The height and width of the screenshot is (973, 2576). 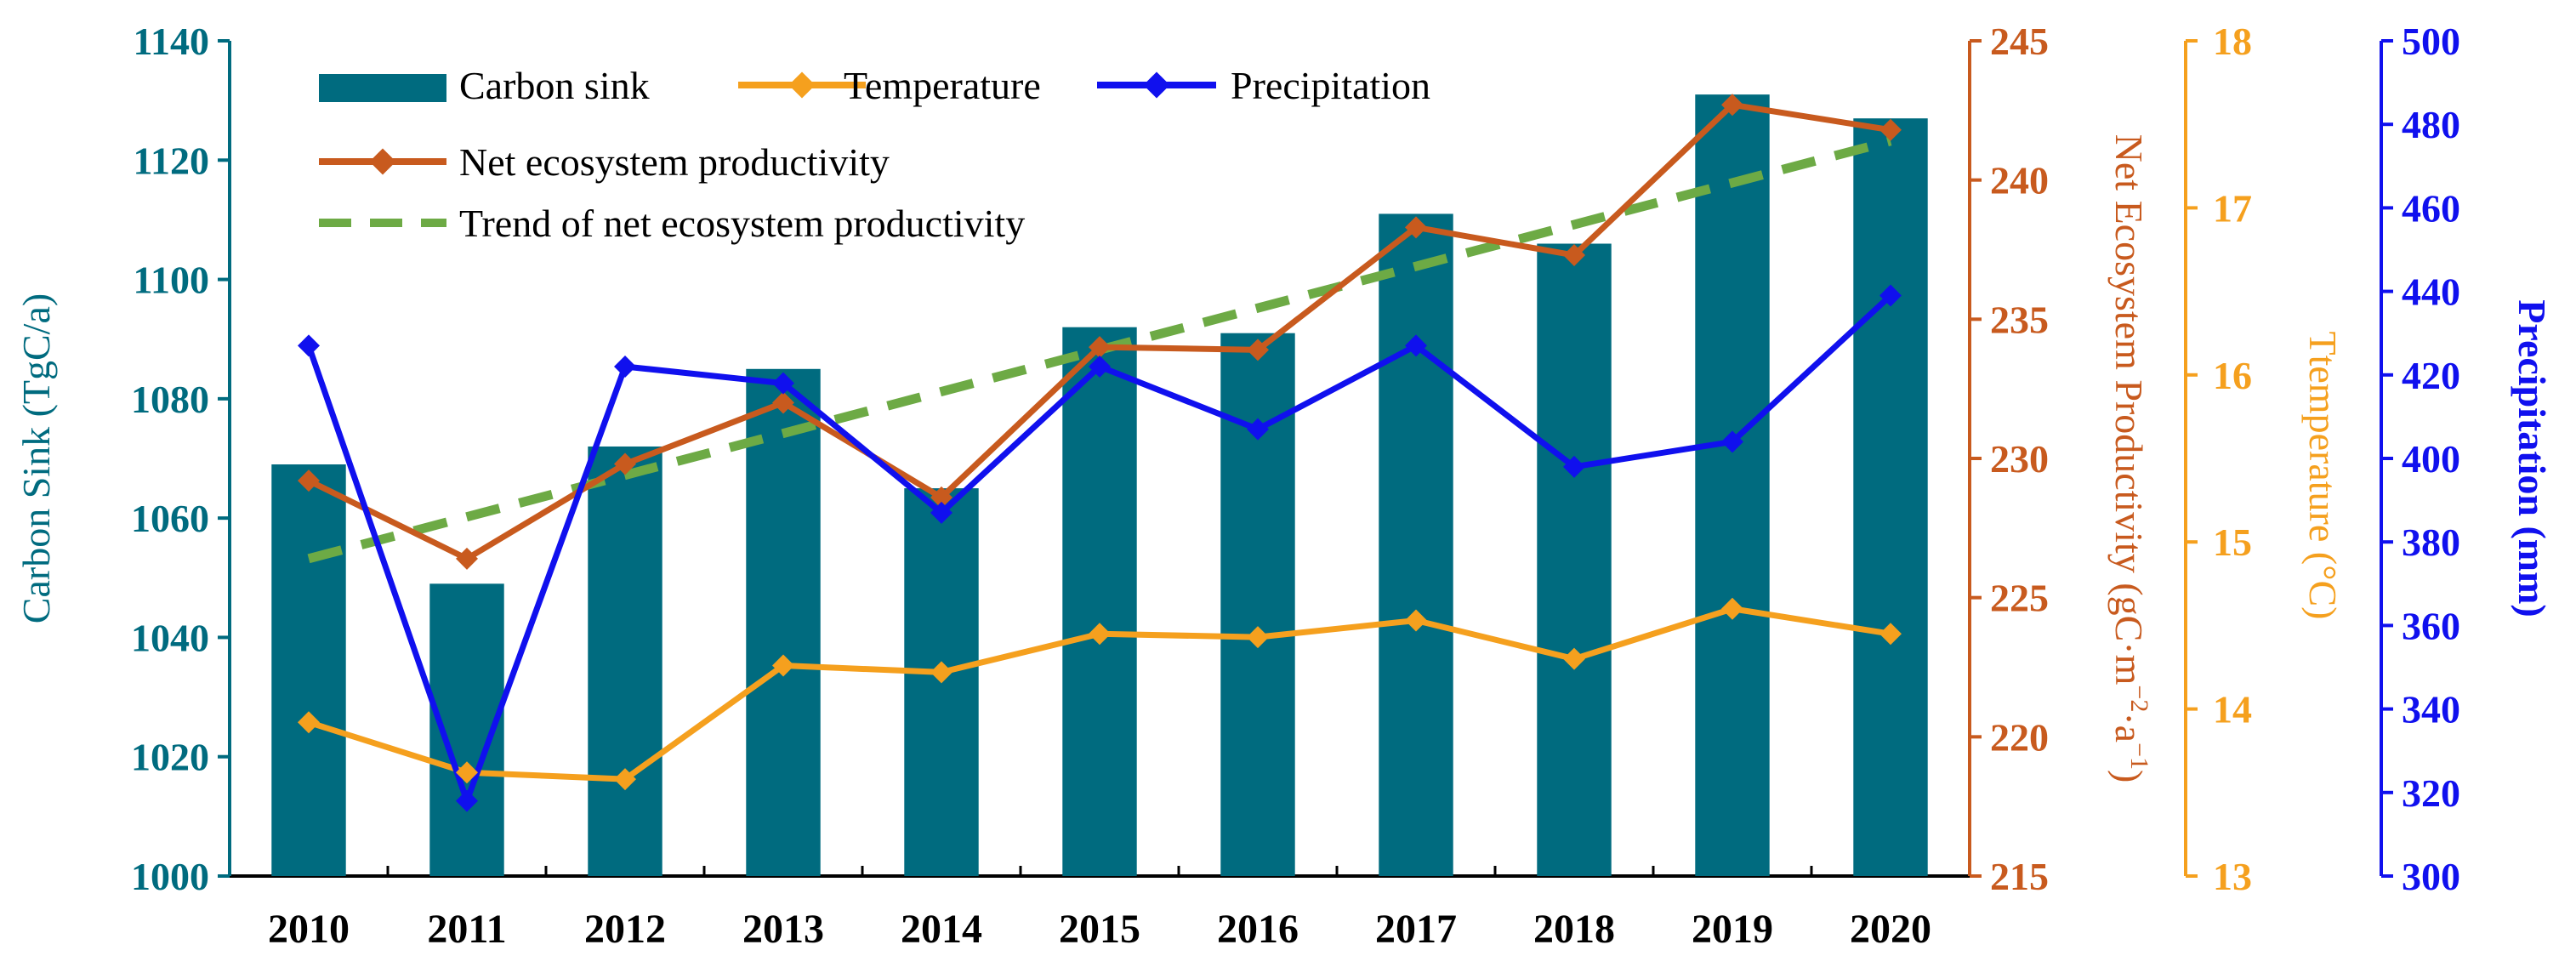 What do you see at coordinates (1099, 929) in the screenshot?
I see `x-tick-label: 2015` at bounding box center [1099, 929].